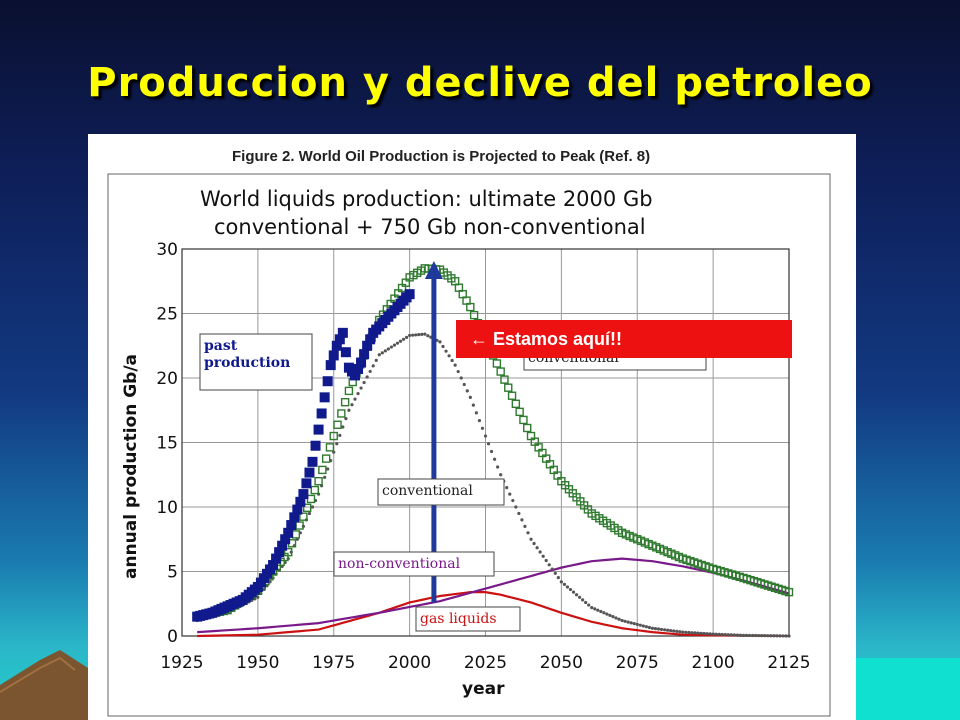  I want to click on x-tick-label: 2075, so click(637, 663).